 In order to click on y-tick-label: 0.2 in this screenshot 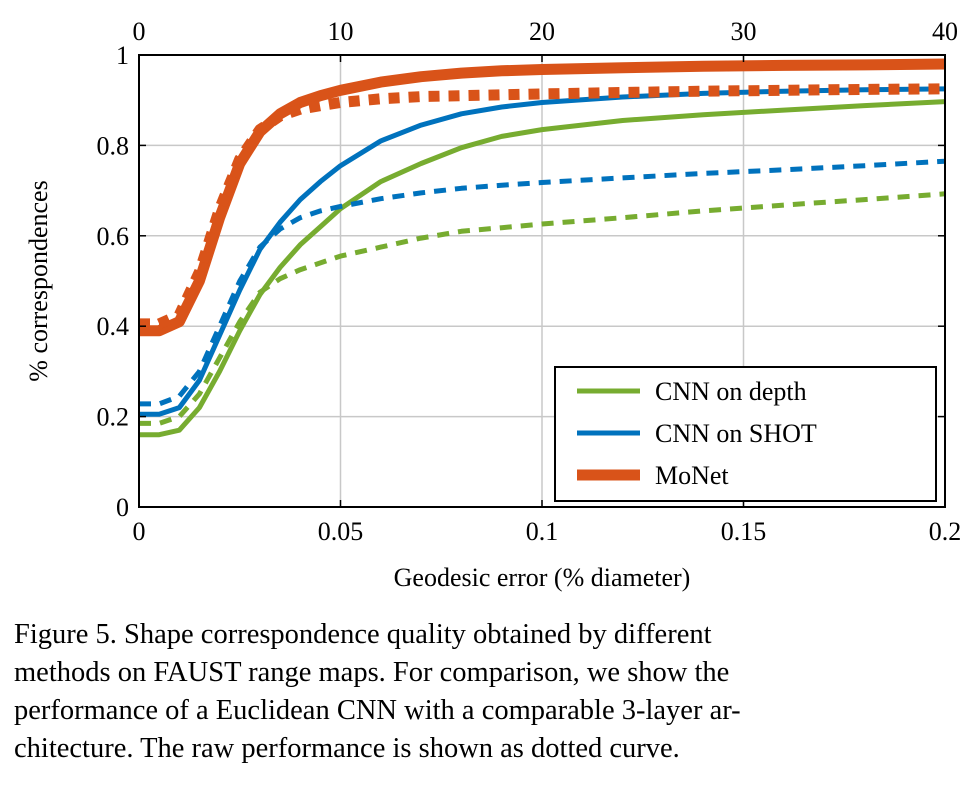, I will do `click(113, 417)`.